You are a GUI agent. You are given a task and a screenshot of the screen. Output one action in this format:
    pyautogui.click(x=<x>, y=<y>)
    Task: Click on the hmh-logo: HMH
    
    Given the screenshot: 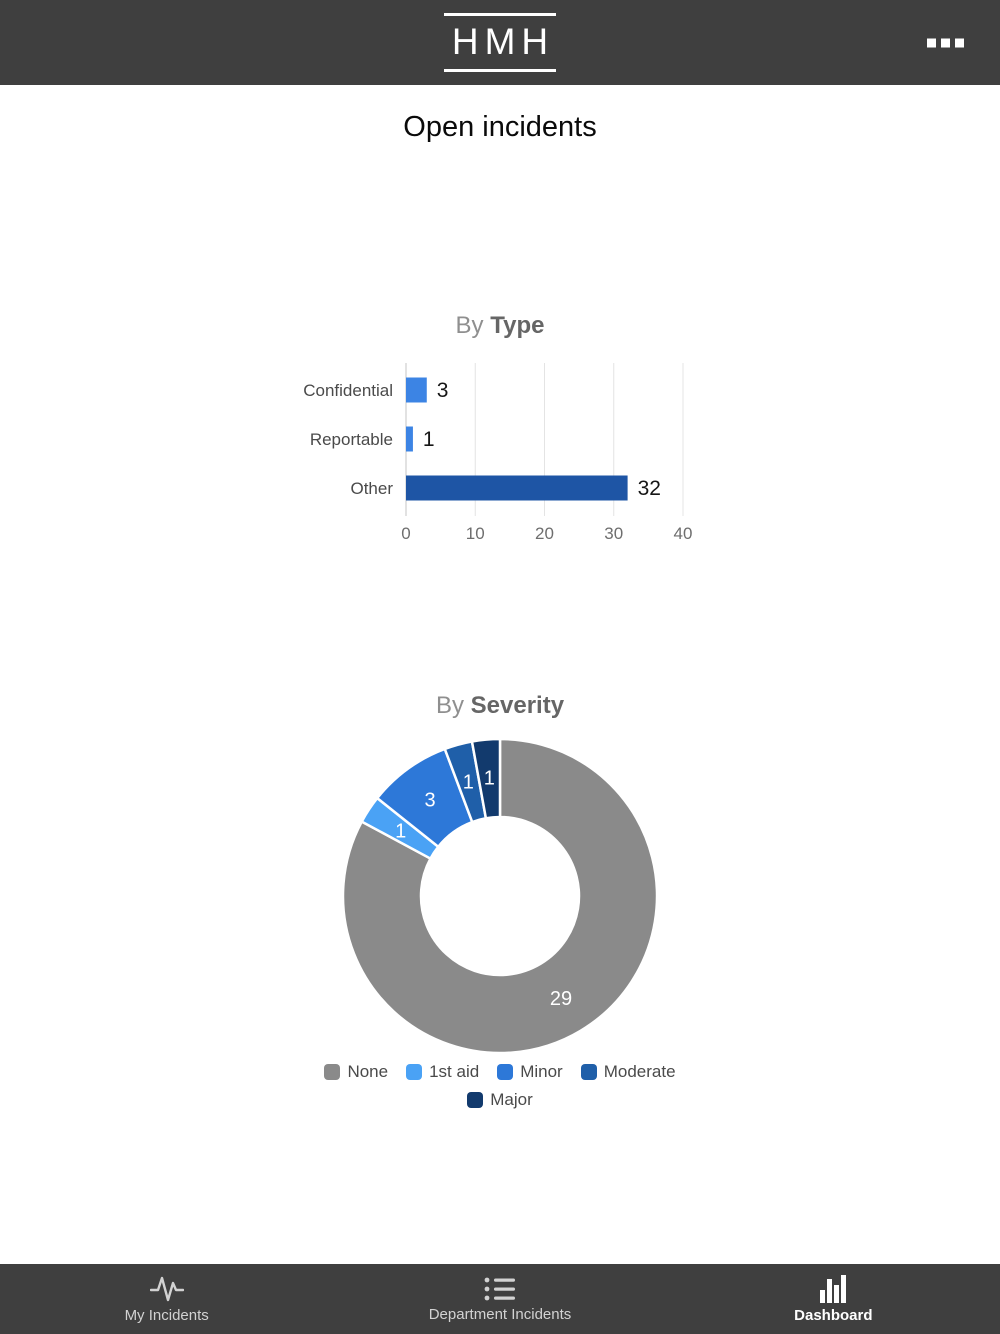 What is the action you would take?
    pyautogui.click(x=500, y=42)
    